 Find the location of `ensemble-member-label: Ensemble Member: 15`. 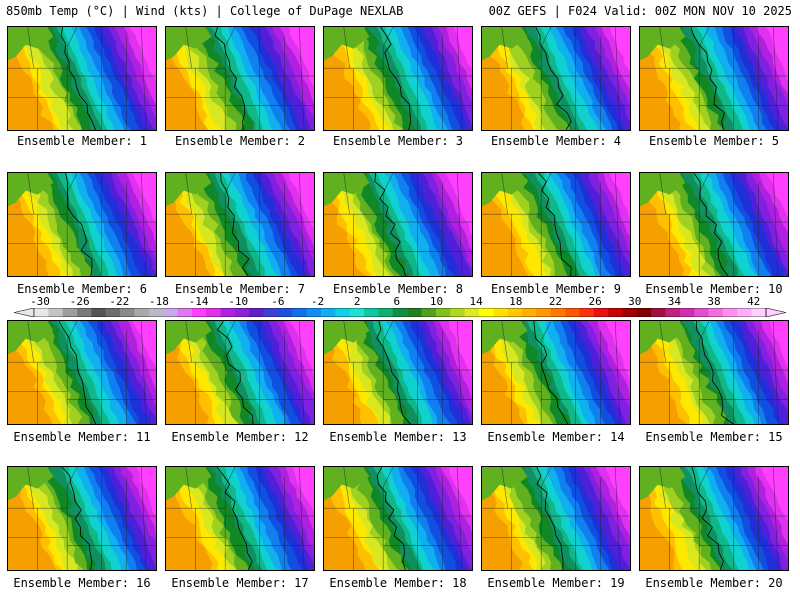

ensemble-member-label: Ensemble Member: 15 is located at coordinates (714, 437).